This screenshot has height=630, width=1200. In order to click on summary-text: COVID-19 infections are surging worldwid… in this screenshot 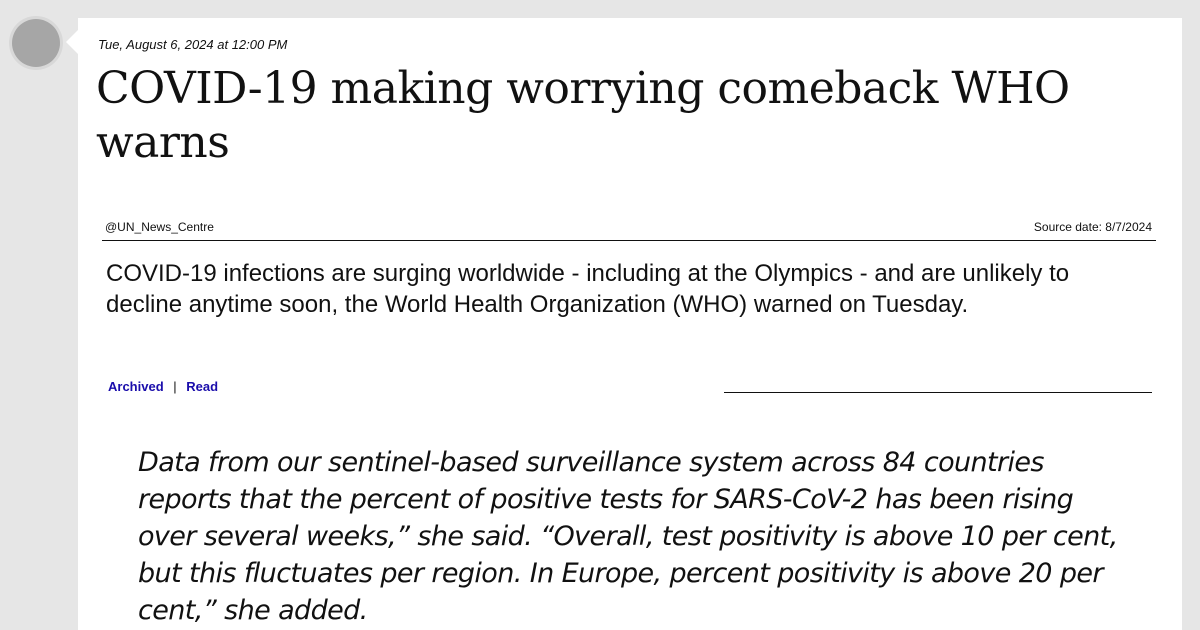, I will do `click(588, 289)`.